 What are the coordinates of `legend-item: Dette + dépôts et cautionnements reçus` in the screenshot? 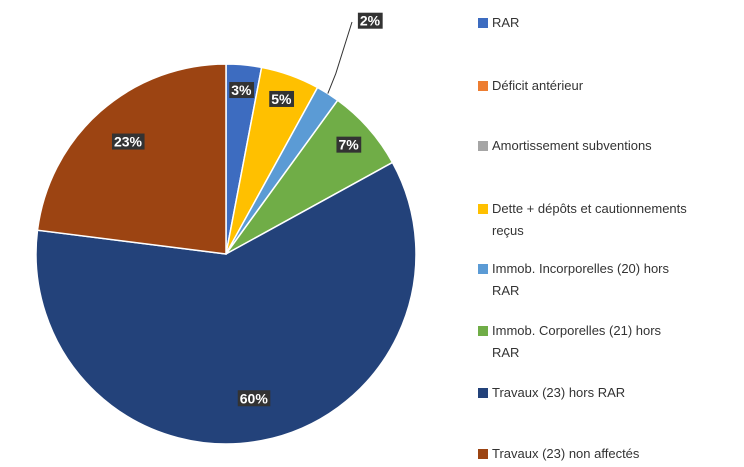 It's located at (603, 220).